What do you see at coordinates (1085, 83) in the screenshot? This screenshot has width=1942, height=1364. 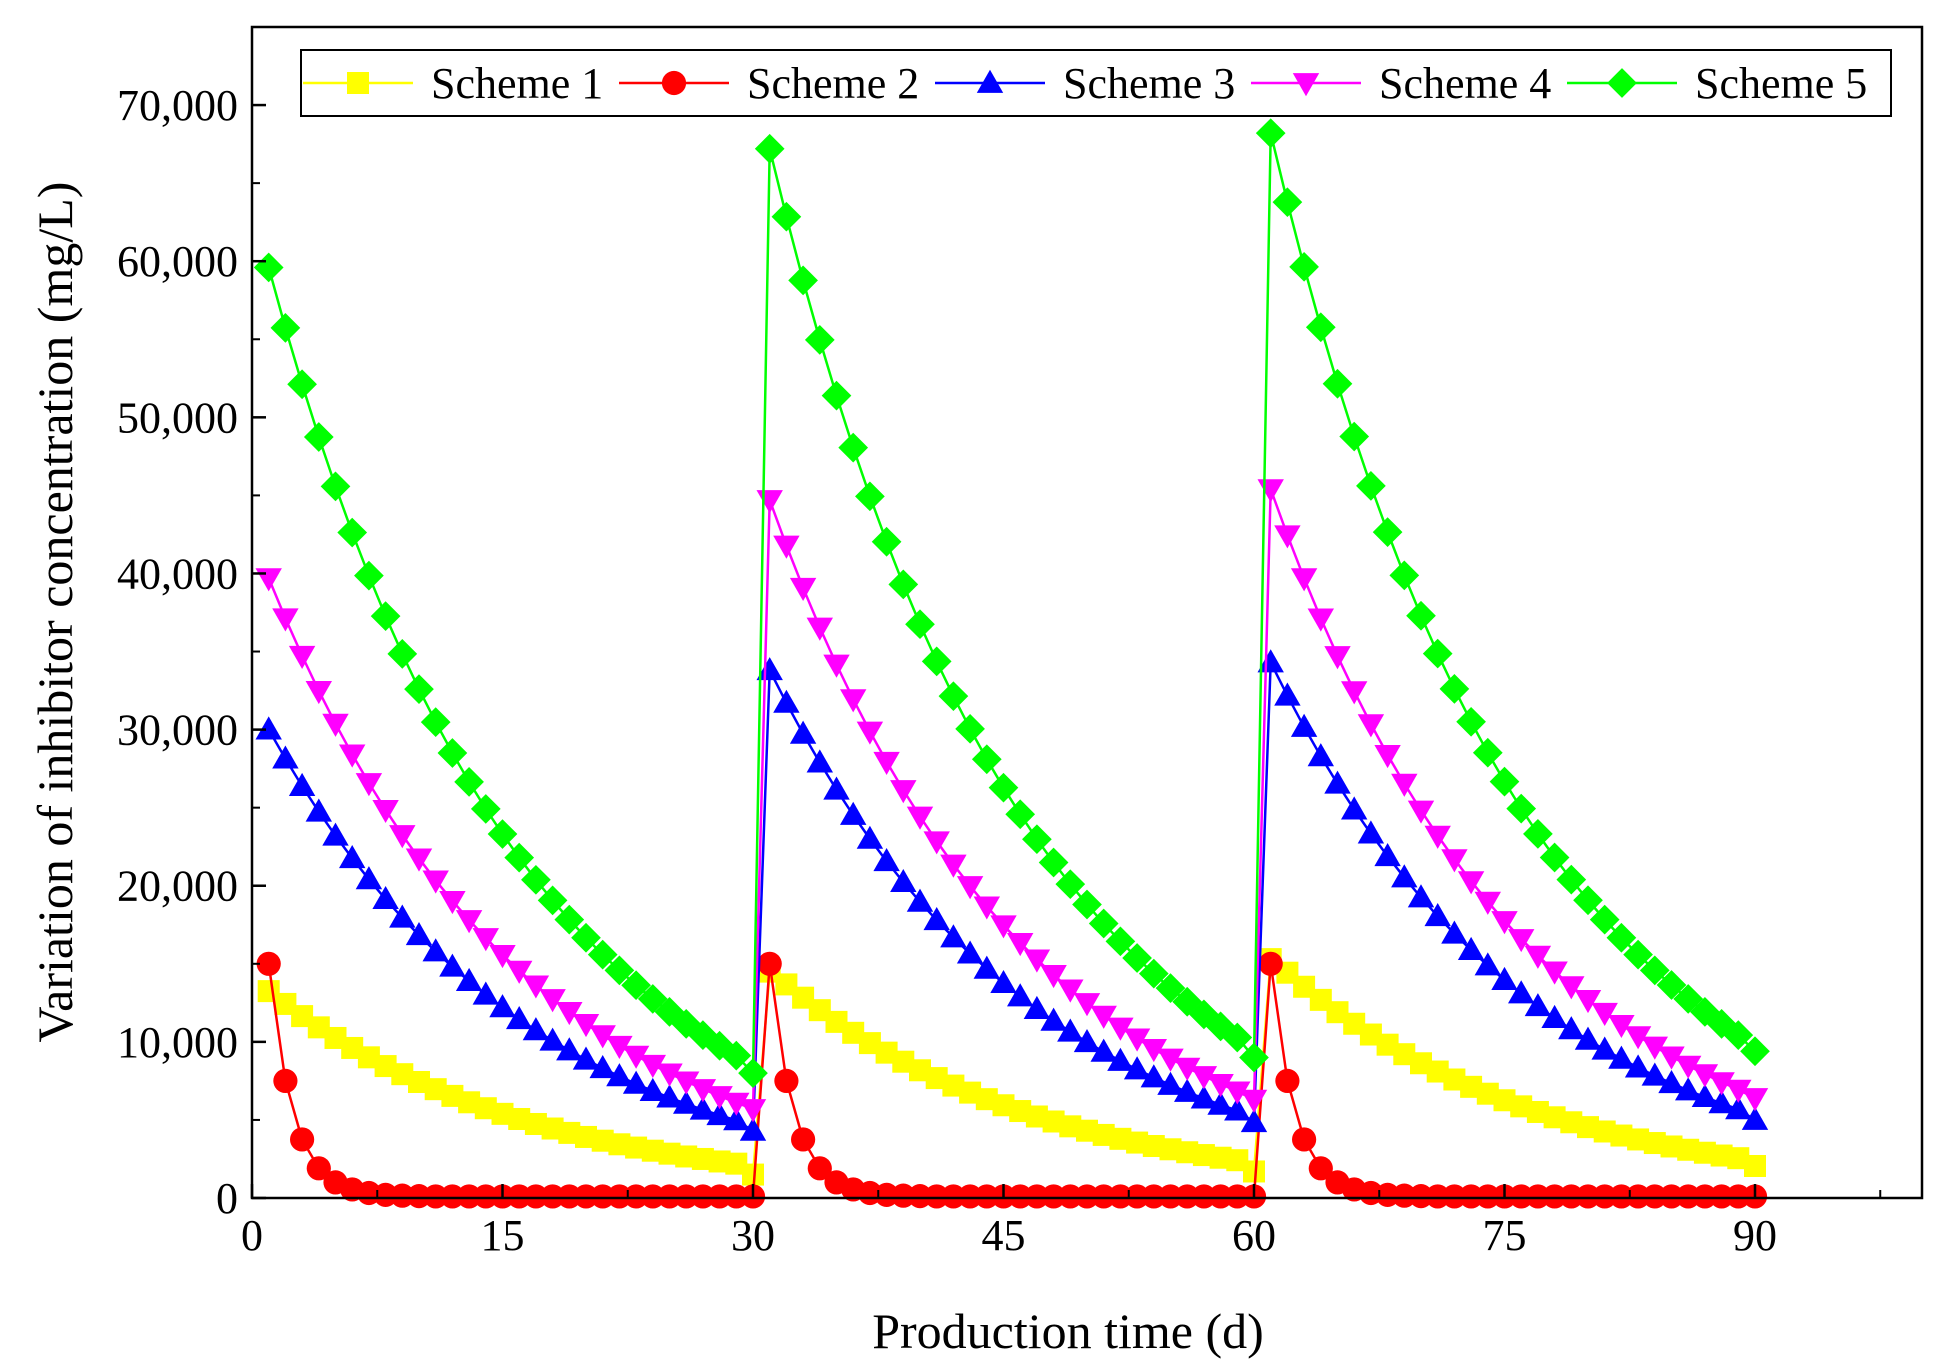 I see `legend-item-3: Scheme 3` at bounding box center [1085, 83].